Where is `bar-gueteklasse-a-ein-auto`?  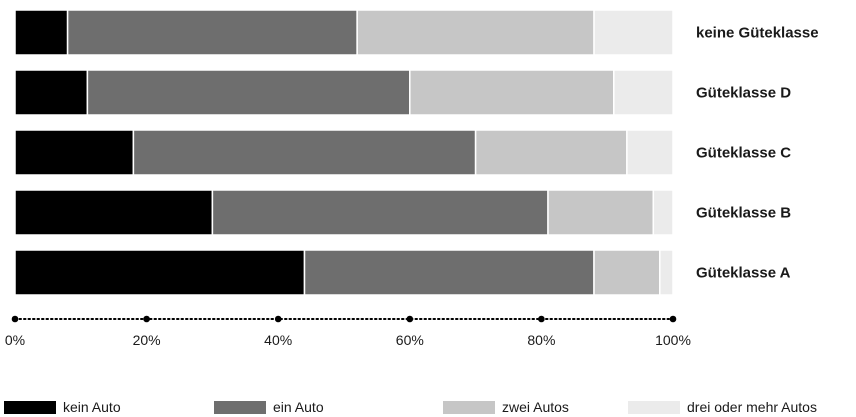 bar-gueteklasse-a-ein-auto is located at coordinates (449, 272).